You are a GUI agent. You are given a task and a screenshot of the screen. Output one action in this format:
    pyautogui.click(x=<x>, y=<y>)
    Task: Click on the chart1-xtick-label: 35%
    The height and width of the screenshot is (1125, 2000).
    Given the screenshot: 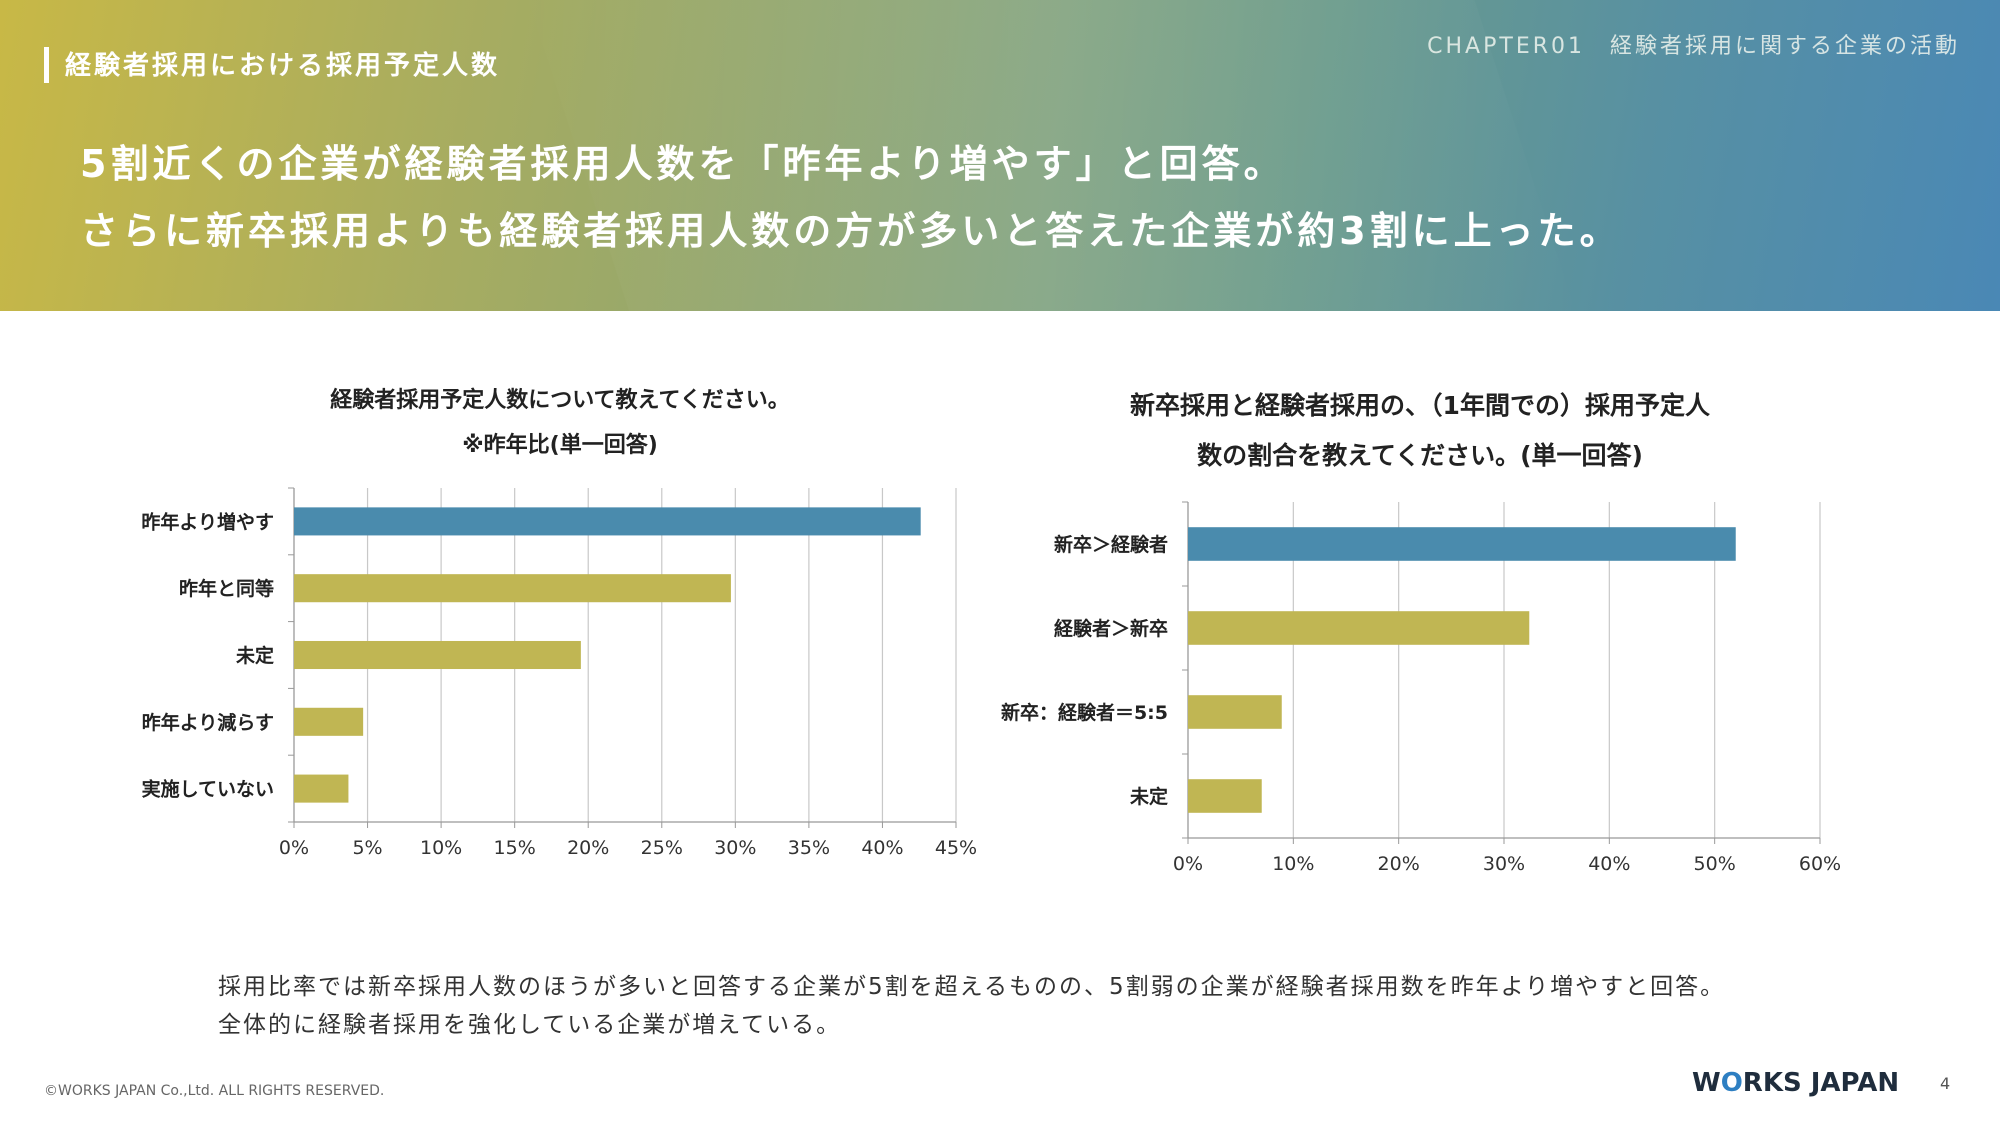 What is the action you would take?
    pyautogui.click(x=809, y=848)
    